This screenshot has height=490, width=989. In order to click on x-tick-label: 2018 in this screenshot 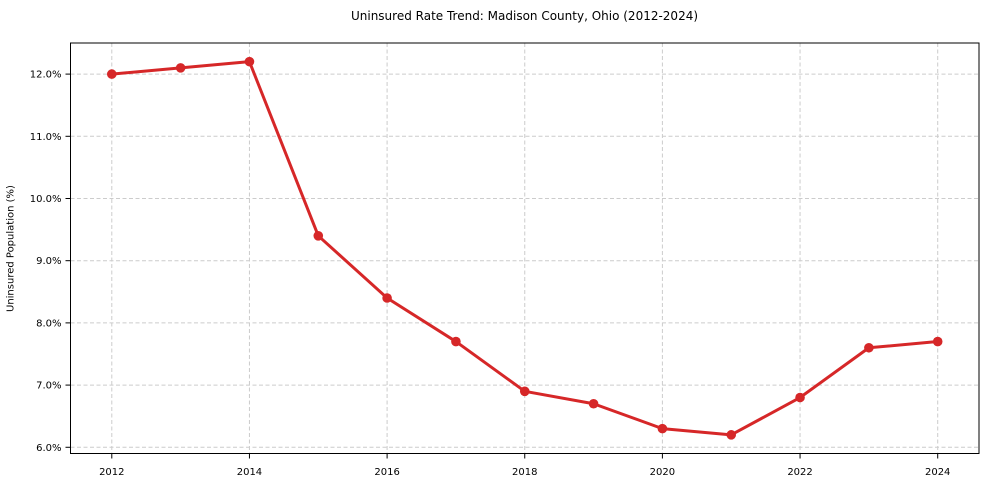, I will do `click(524, 472)`.